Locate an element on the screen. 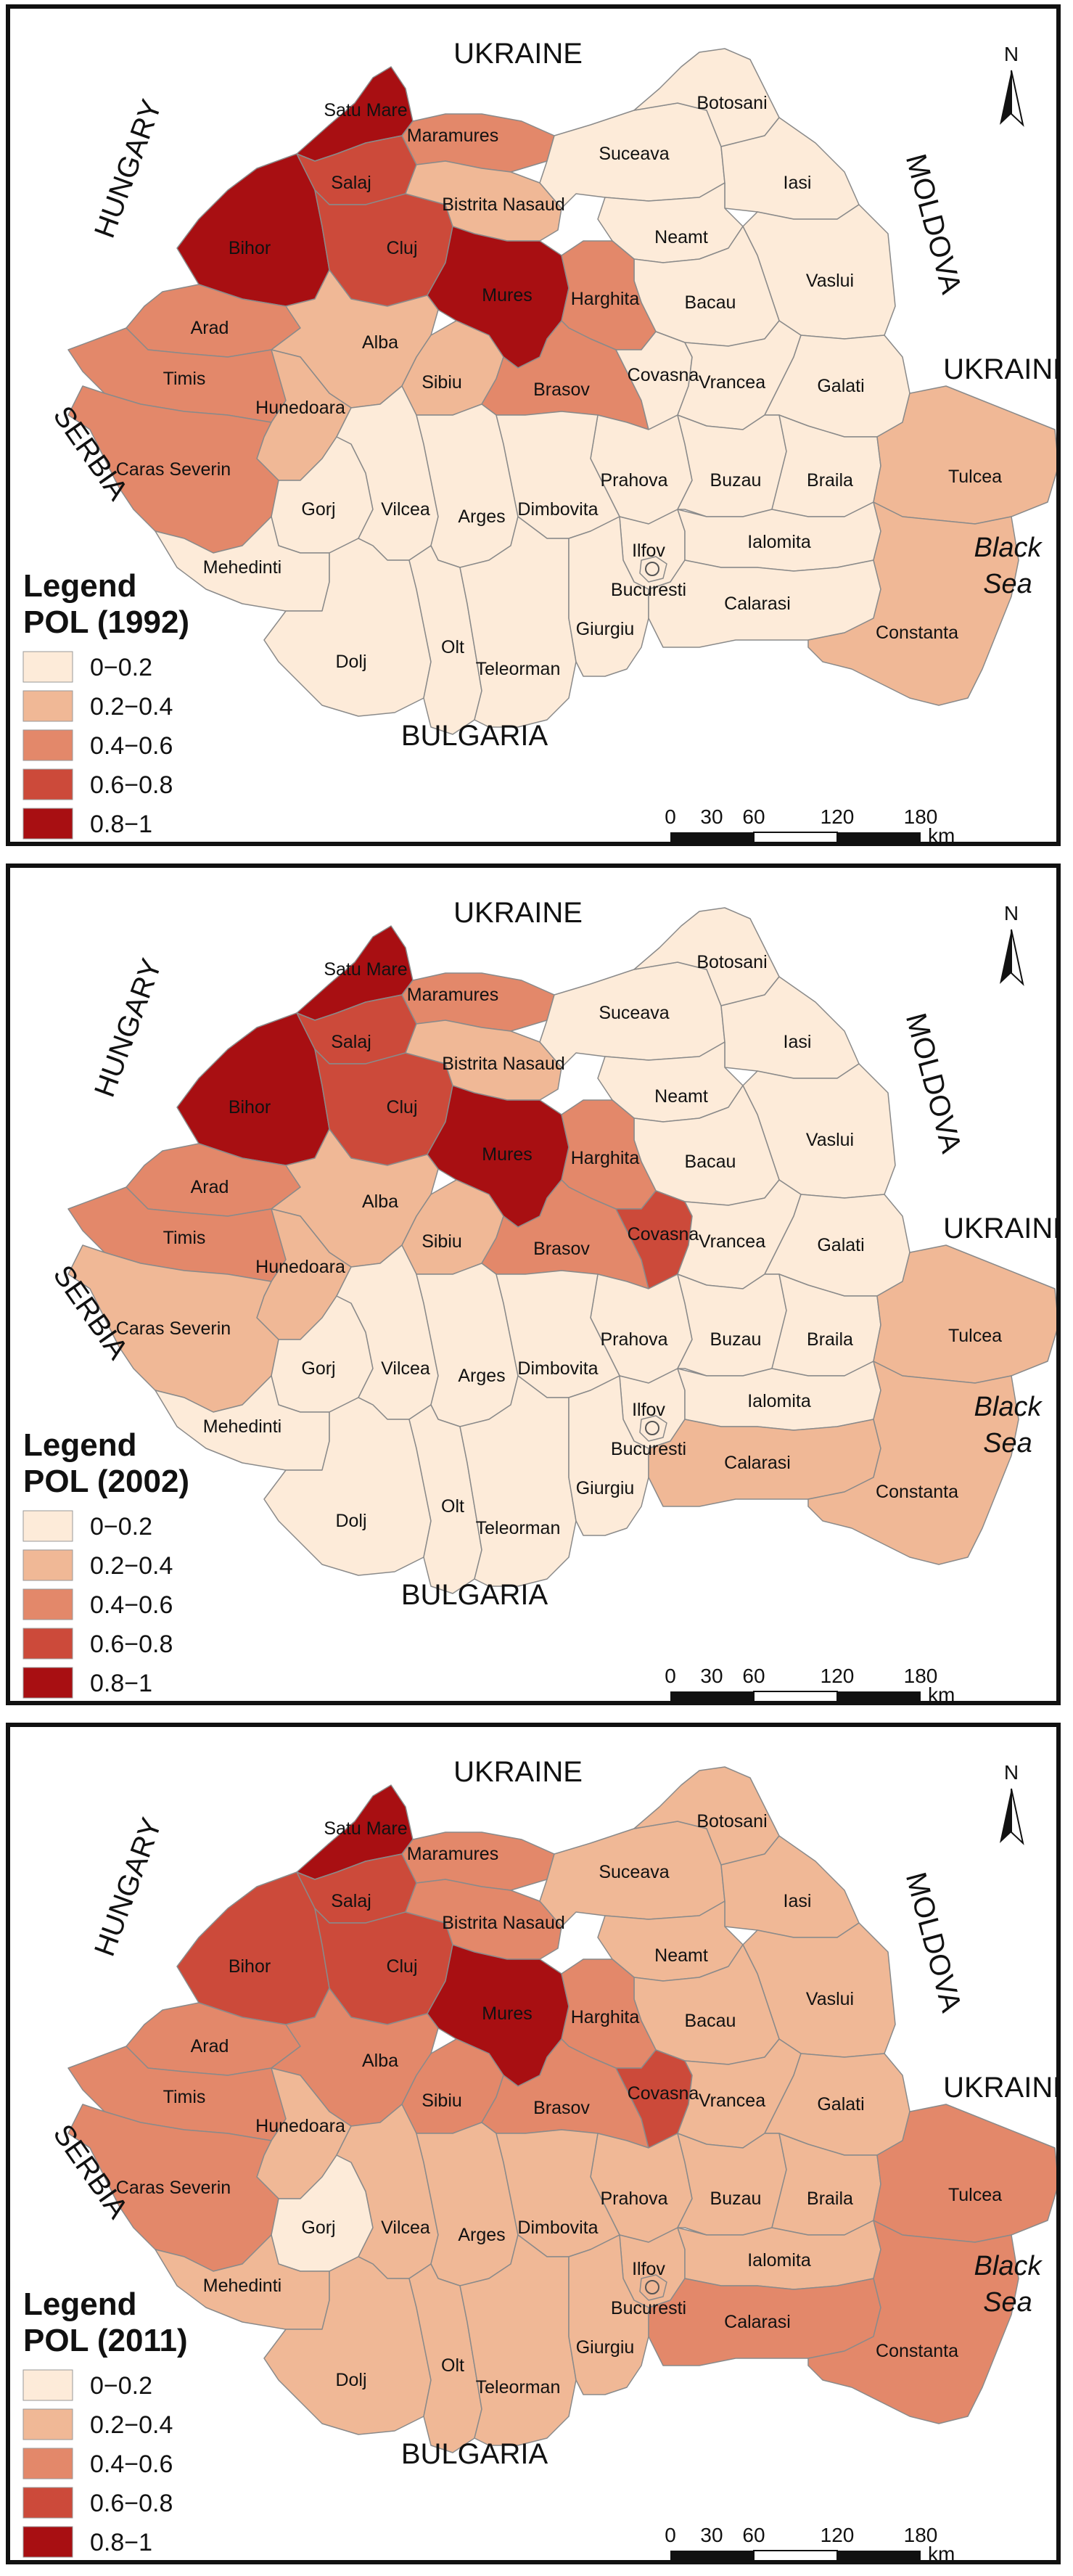 The image size is (1073, 2576). county-label: Bacau is located at coordinates (710, 2021).